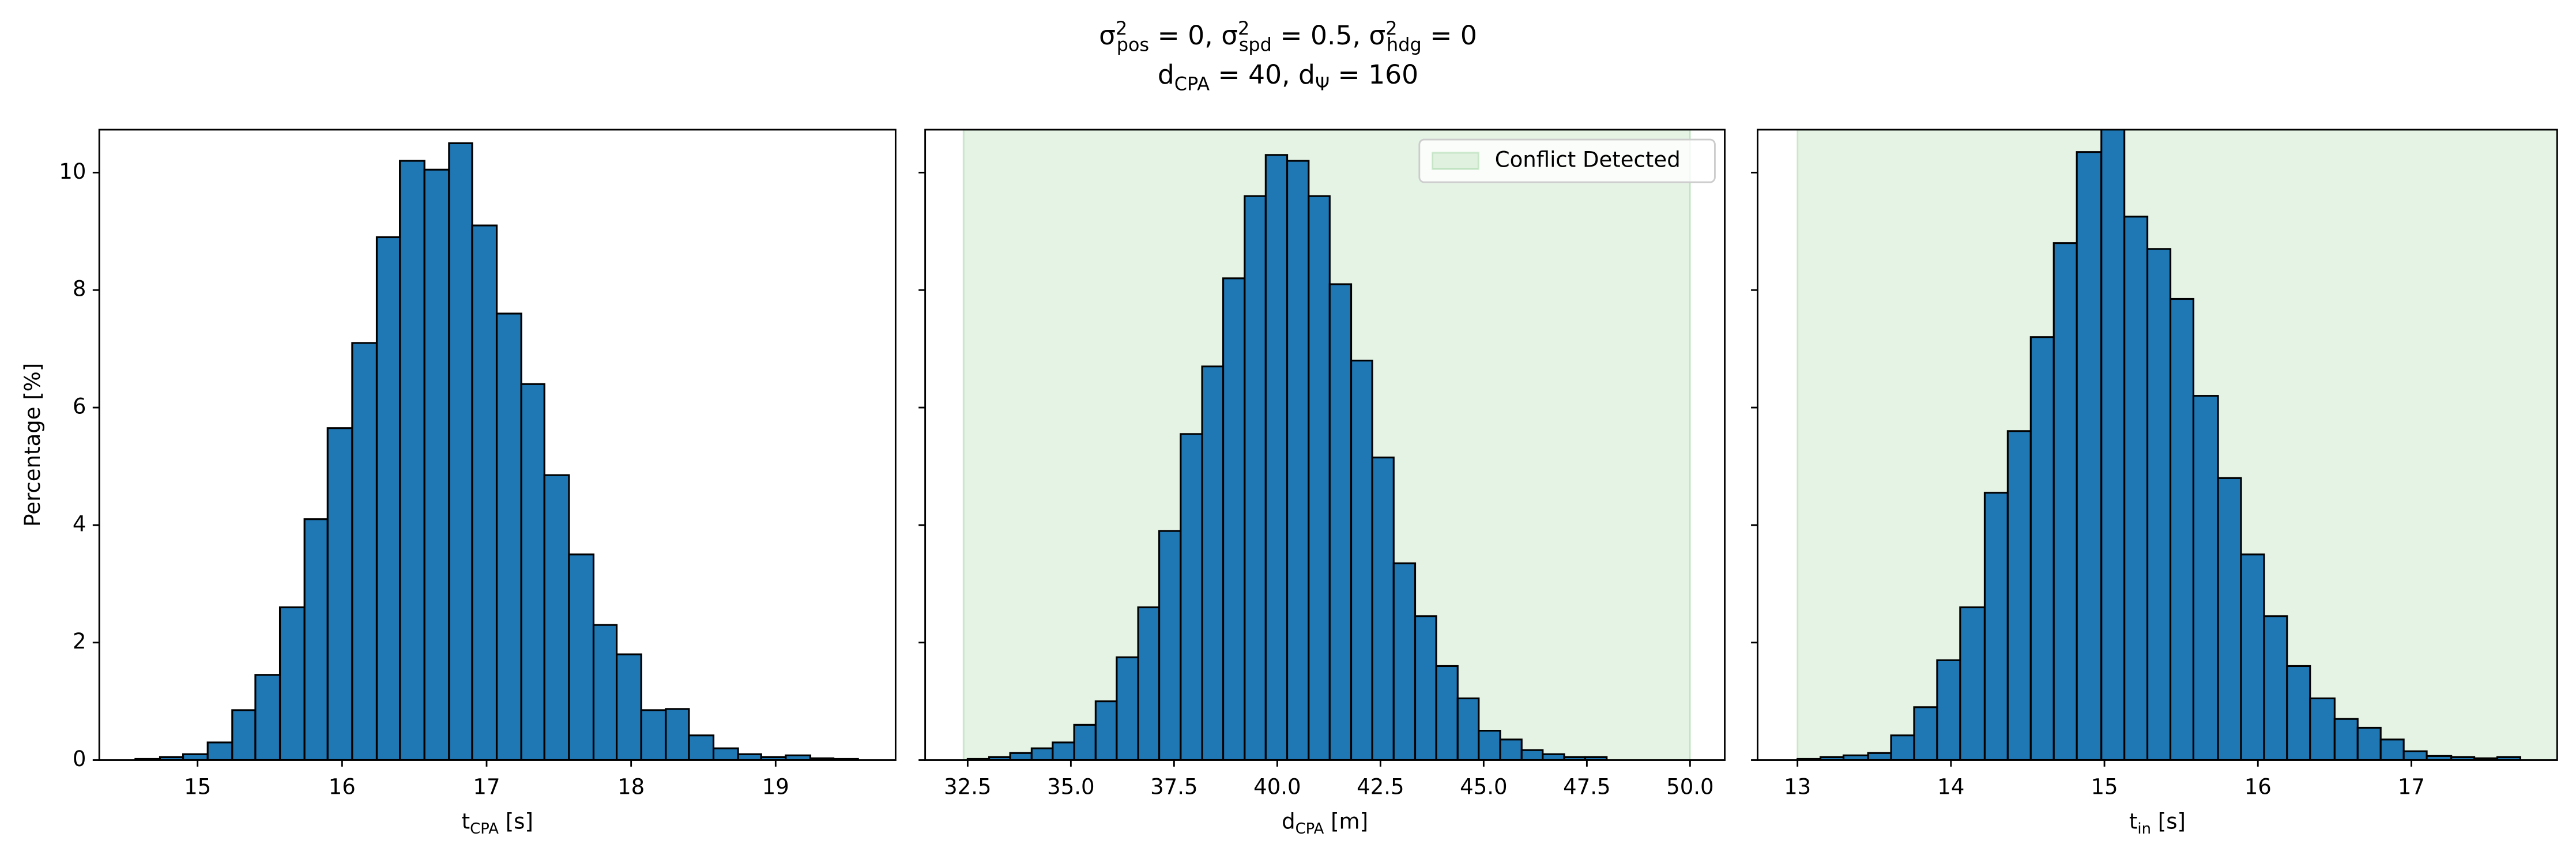 The height and width of the screenshot is (852, 2576). Describe the element at coordinates (631, 786) in the screenshot. I see `x-tick-label: 18` at that location.